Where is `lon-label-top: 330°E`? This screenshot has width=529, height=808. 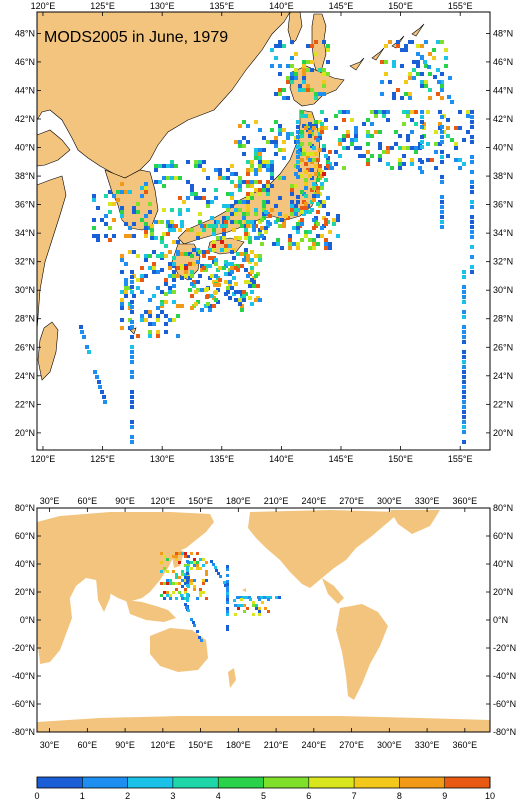 lon-label-top: 330°E is located at coordinates (427, 501).